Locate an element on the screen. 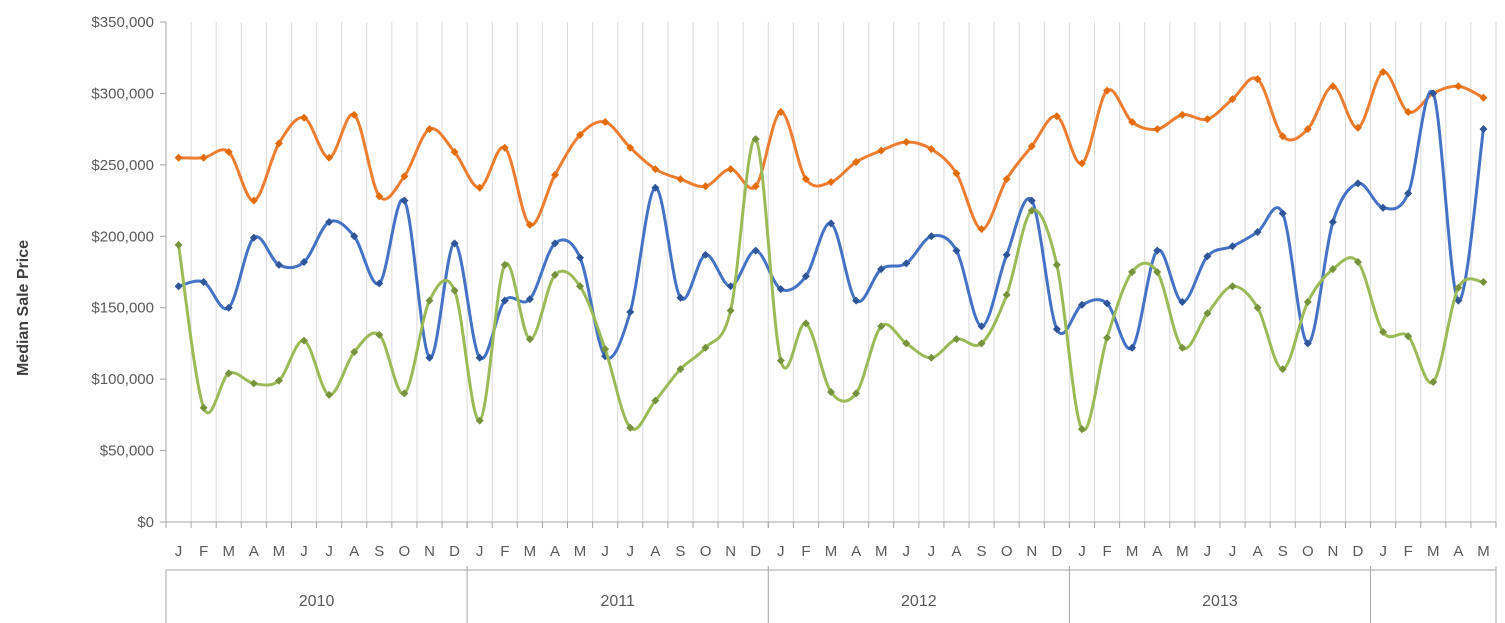  y-tick-label: $200,000 is located at coordinates (122, 236).